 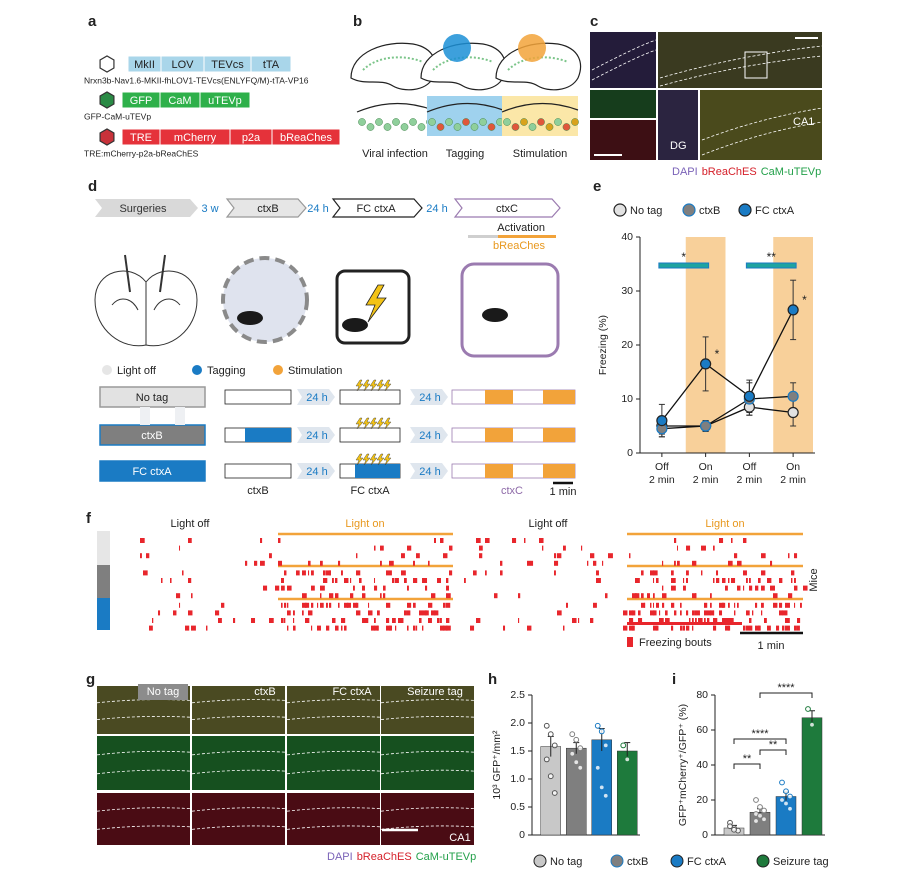 What do you see at coordinates (729, 172) in the screenshot?
I see `stain-label: bReaChES` at bounding box center [729, 172].